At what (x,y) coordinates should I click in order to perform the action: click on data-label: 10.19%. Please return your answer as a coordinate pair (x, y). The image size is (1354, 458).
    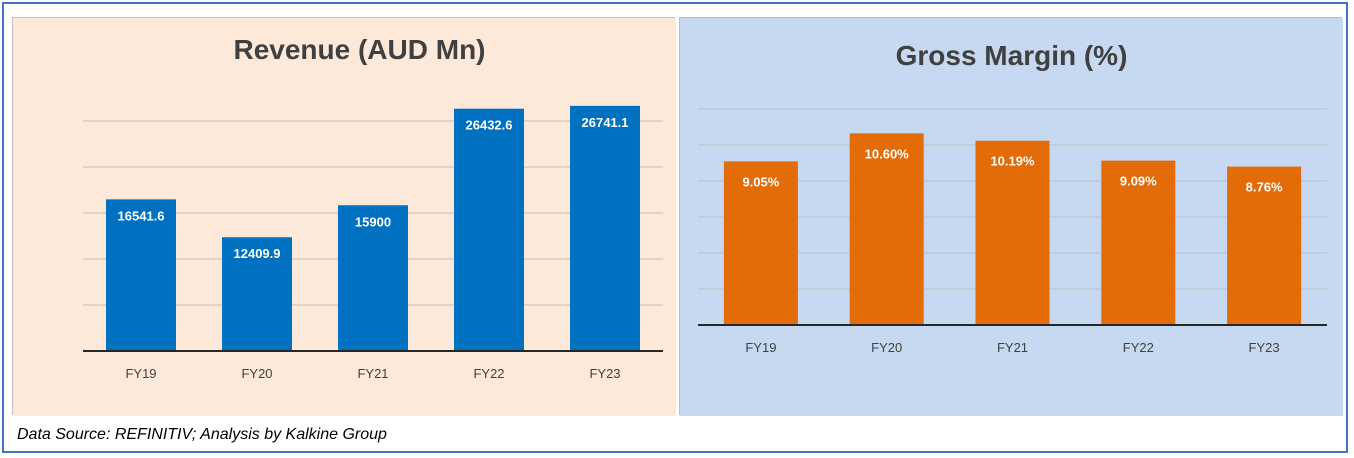
    Looking at the image, I should click on (1012, 161).